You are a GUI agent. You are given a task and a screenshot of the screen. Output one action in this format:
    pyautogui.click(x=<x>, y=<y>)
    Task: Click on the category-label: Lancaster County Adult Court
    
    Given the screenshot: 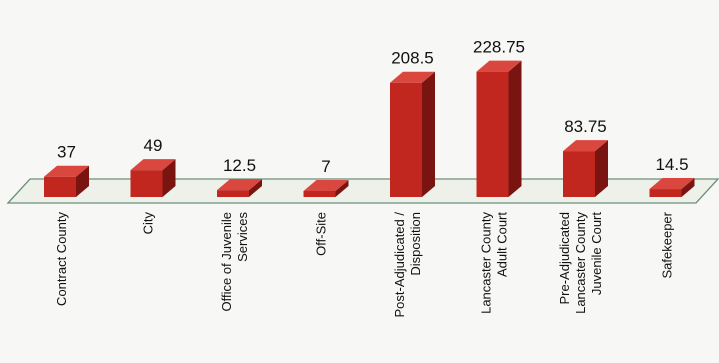 What is the action you would take?
    pyautogui.click(x=494, y=263)
    